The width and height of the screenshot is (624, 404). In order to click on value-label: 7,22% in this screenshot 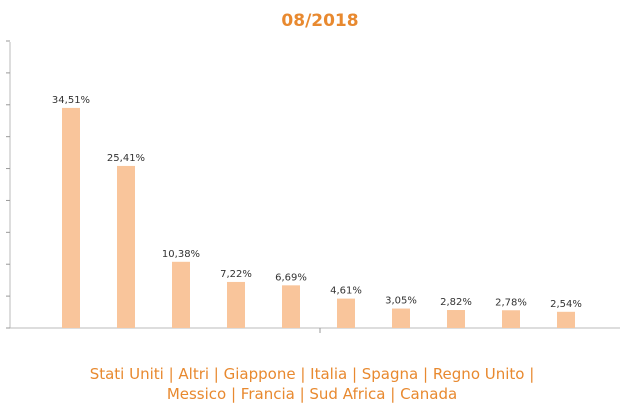, I will do `click(236, 274)`.